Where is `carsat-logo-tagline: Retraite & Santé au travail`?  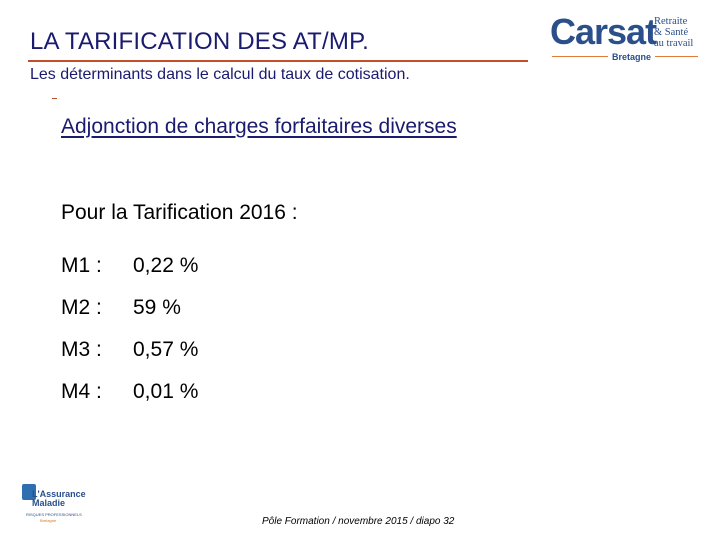 carsat-logo-tagline: Retraite & Santé au travail is located at coordinates (673, 32).